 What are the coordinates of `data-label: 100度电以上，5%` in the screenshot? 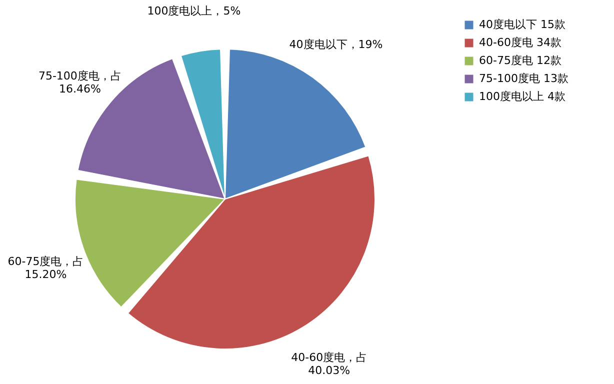 It's located at (194, 11).